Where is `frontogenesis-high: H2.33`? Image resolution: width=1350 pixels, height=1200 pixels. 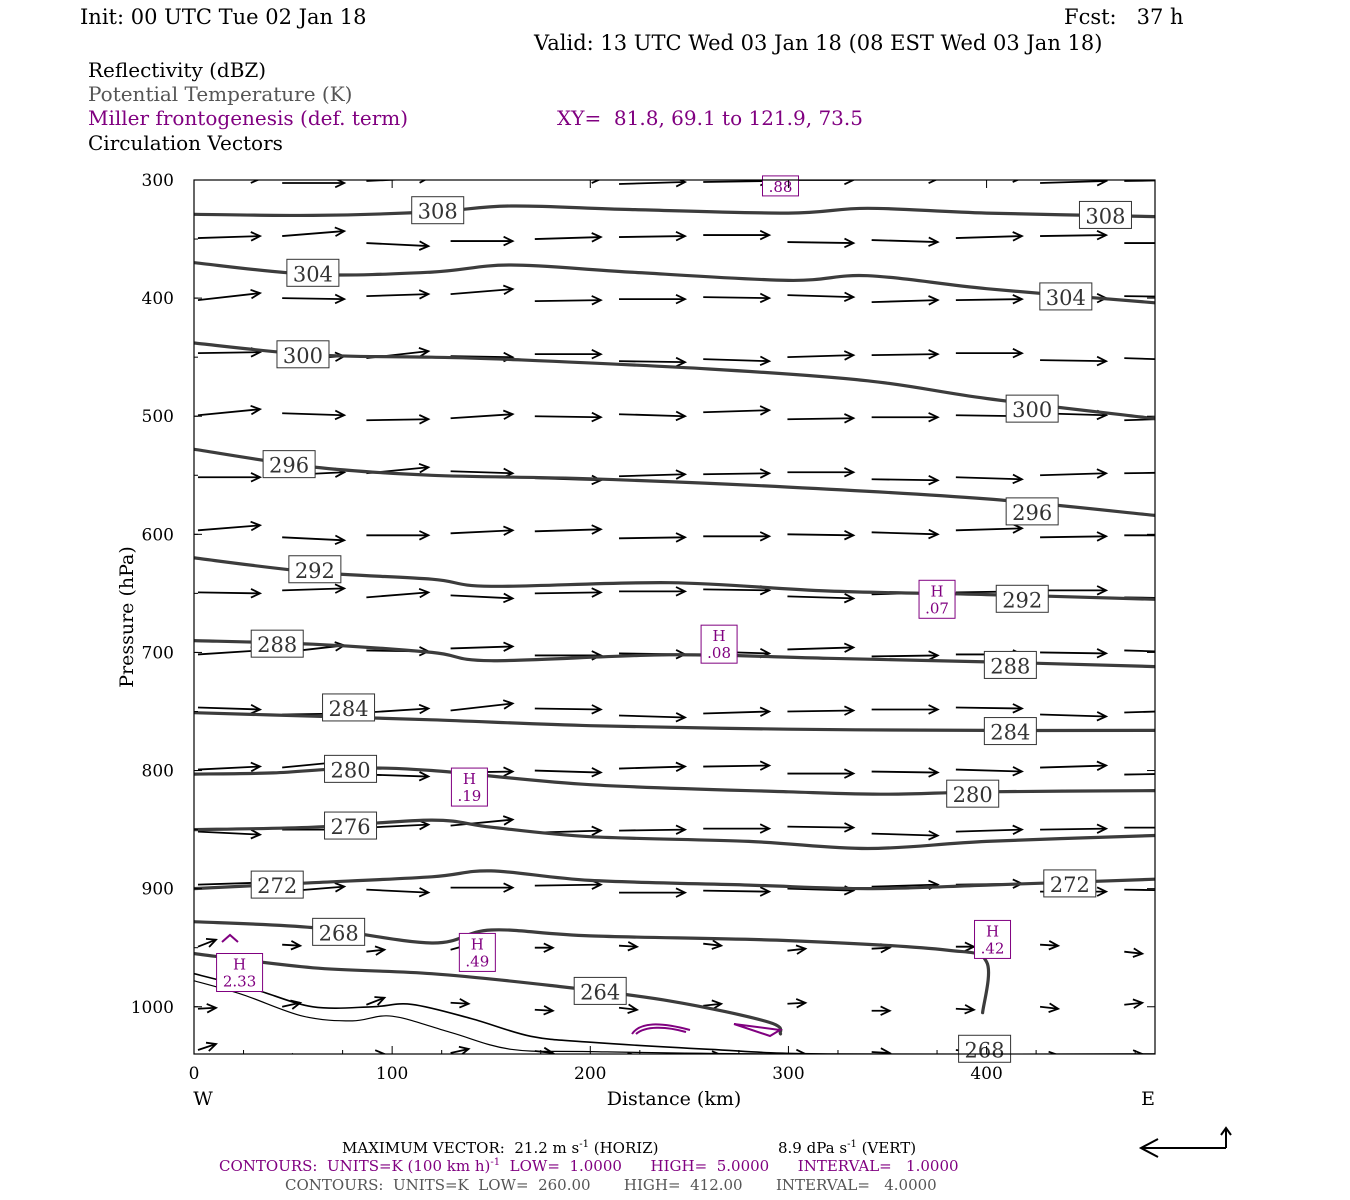
frontogenesis-high: H2.33 is located at coordinates (240, 973).